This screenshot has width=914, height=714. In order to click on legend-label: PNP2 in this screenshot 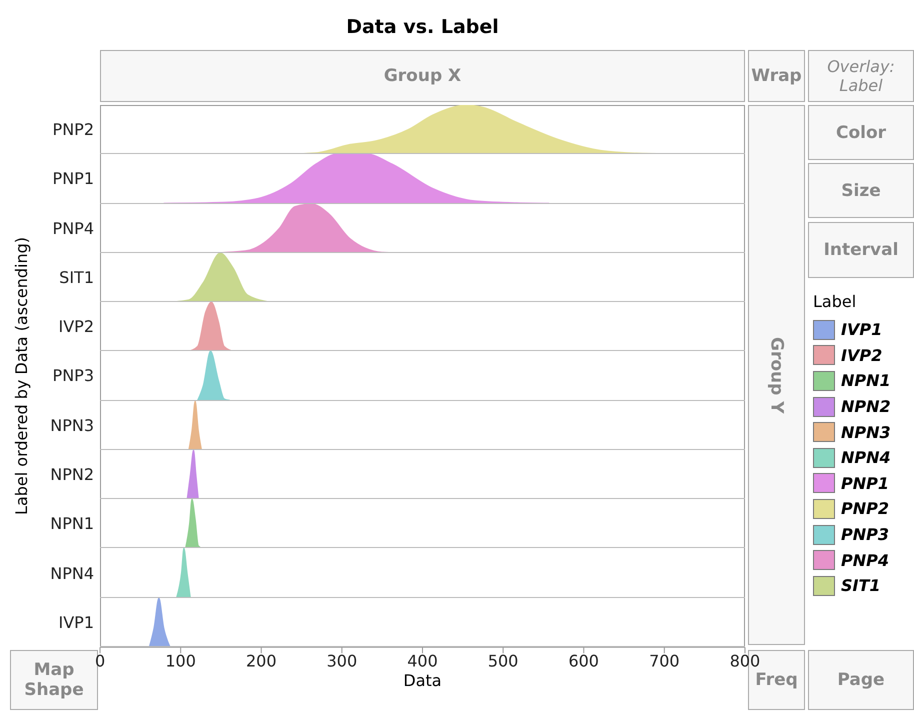, I will do `click(865, 508)`.